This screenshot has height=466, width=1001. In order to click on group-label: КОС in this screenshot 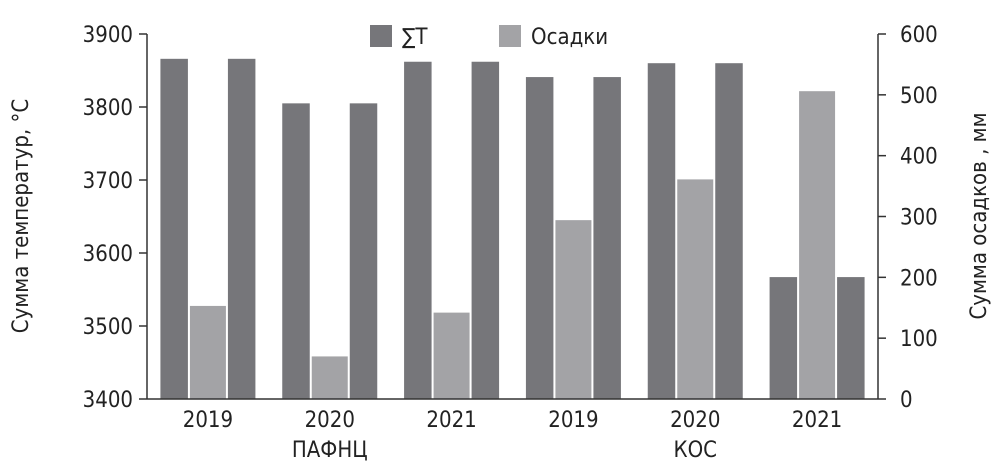, I will do `click(695, 450)`.